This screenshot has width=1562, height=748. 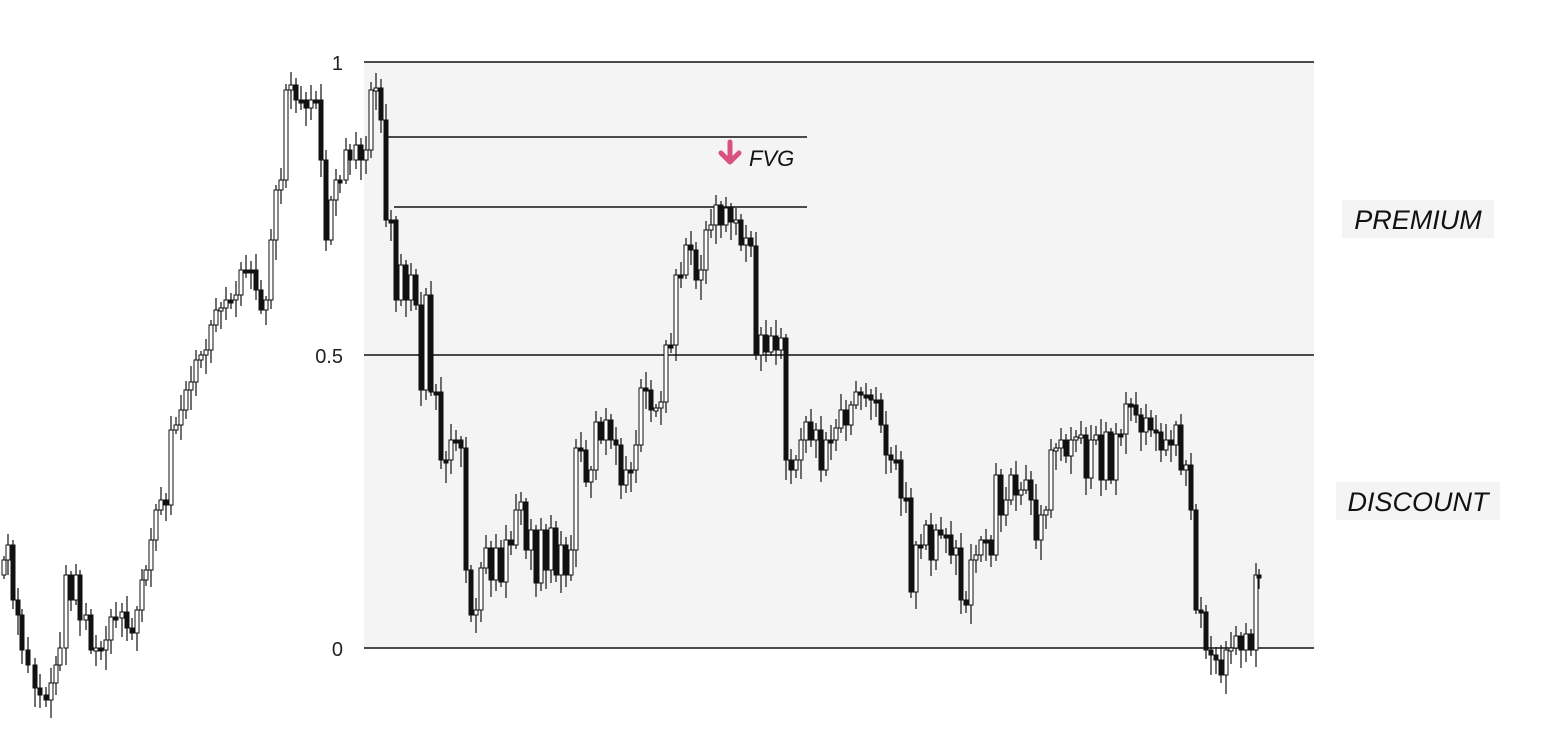 I want to click on premium-label: PREMIUM, so click(x=1418, y=220).